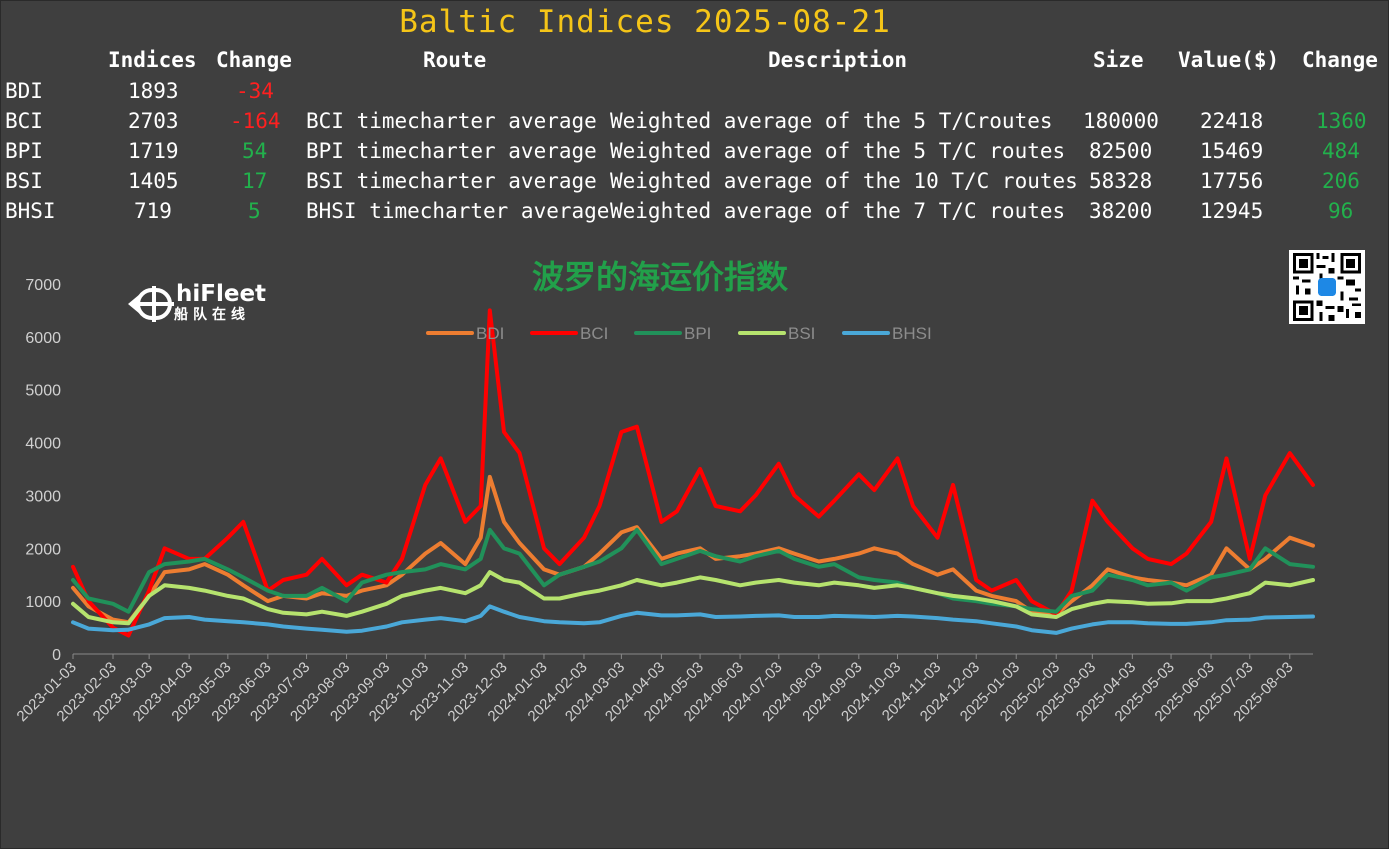 This screenshot has width=1389, height=849. What do you see at coordinates (212, 315) in the screenshot?
I see `logo-subtitle: 船队在线` at bounding box center [212, 315].